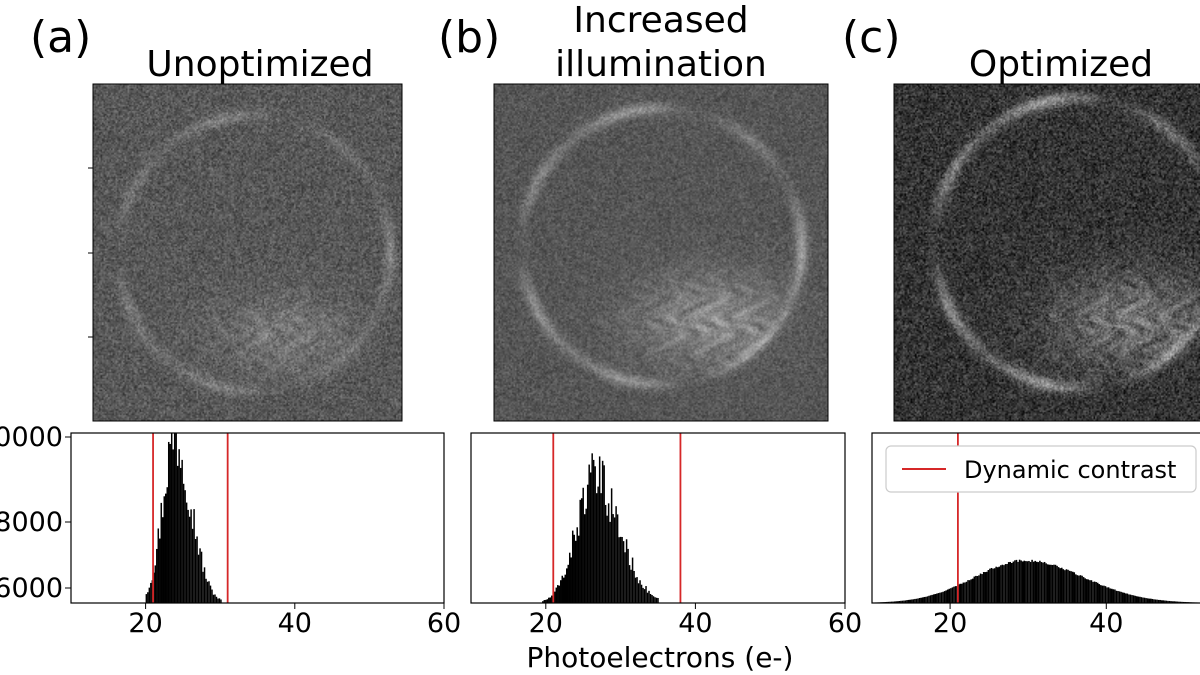 The width and height of the screenshot is (1200, 675). I want to click on histogram-a-contrast-lines, so click(190, 518).